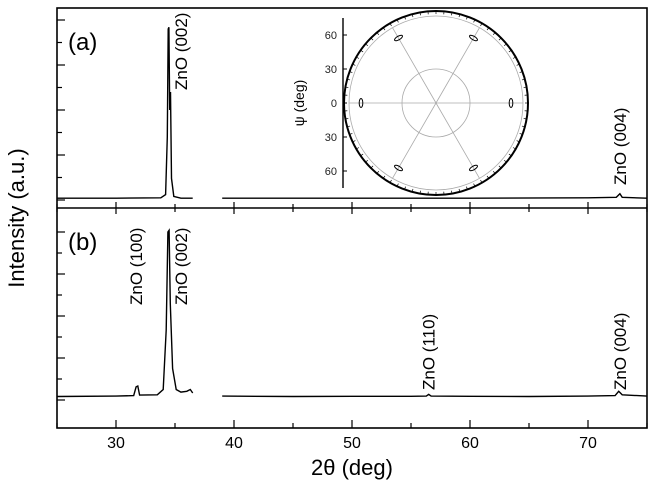 This screenshot has width=650, height=483. What do you see at coordinates (352, 443) in the screenshot?
I see `x-tick-label: 50` at bounding box center [352, 443].